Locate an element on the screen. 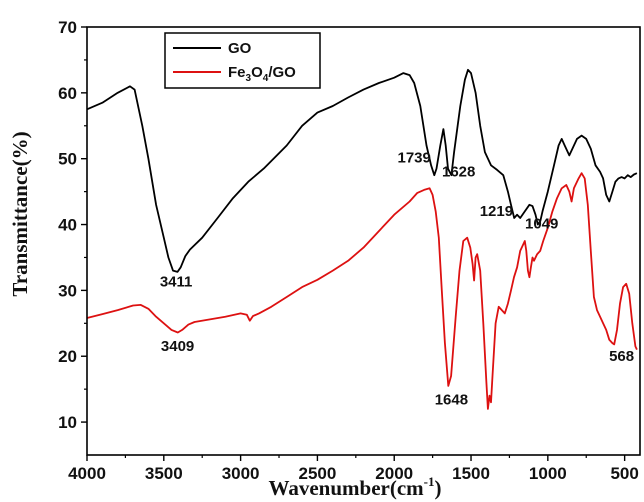 The image size is (644, 502). peak-label-3411: 3411 is located at coordinates (176, 281).